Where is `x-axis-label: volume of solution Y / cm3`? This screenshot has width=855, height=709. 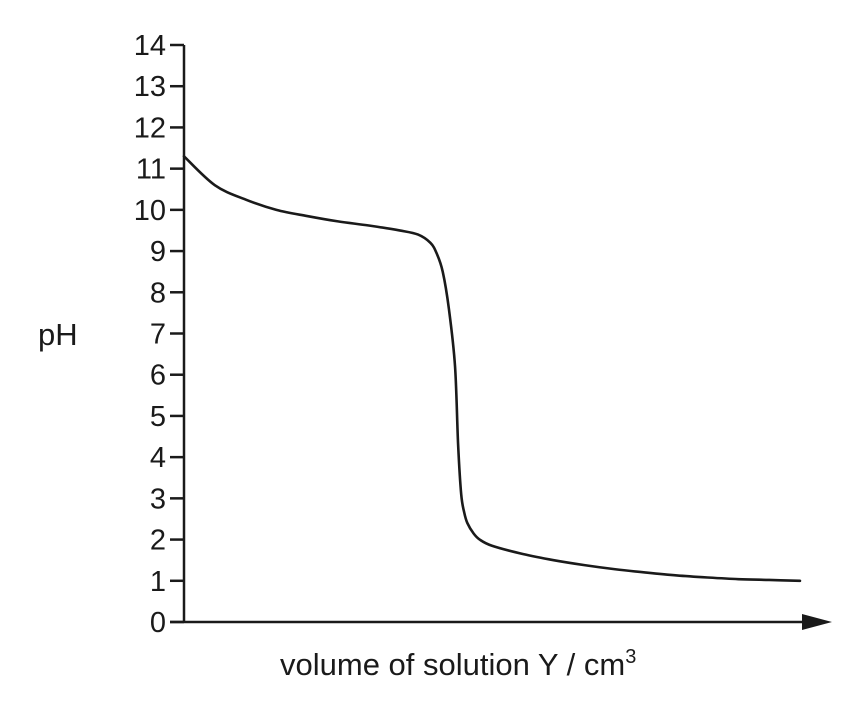 x-axis-label: volume of solution Y / cm3 is located at coordinates (458, 664).